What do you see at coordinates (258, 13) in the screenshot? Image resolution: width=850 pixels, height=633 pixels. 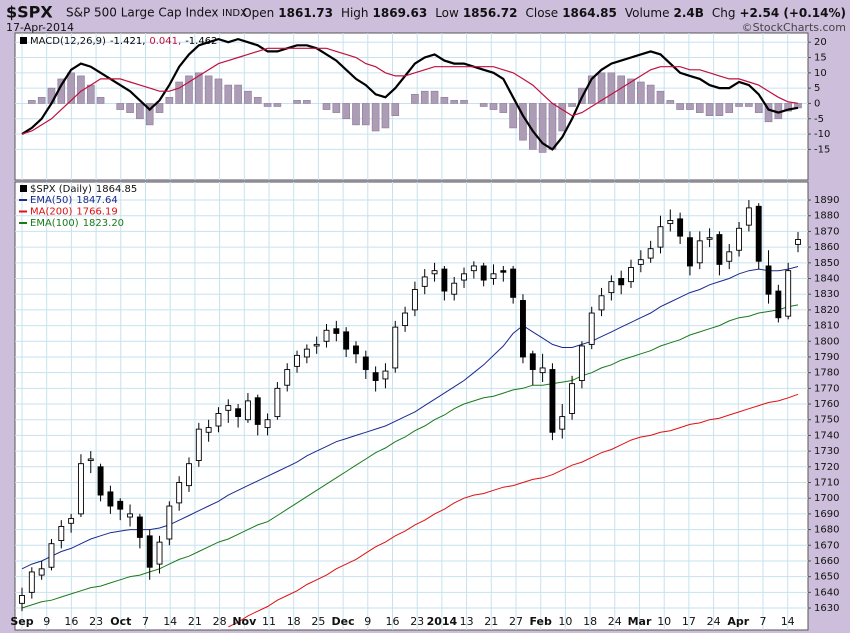 I see `stat-label: Open` at bounding box center [258, 13].